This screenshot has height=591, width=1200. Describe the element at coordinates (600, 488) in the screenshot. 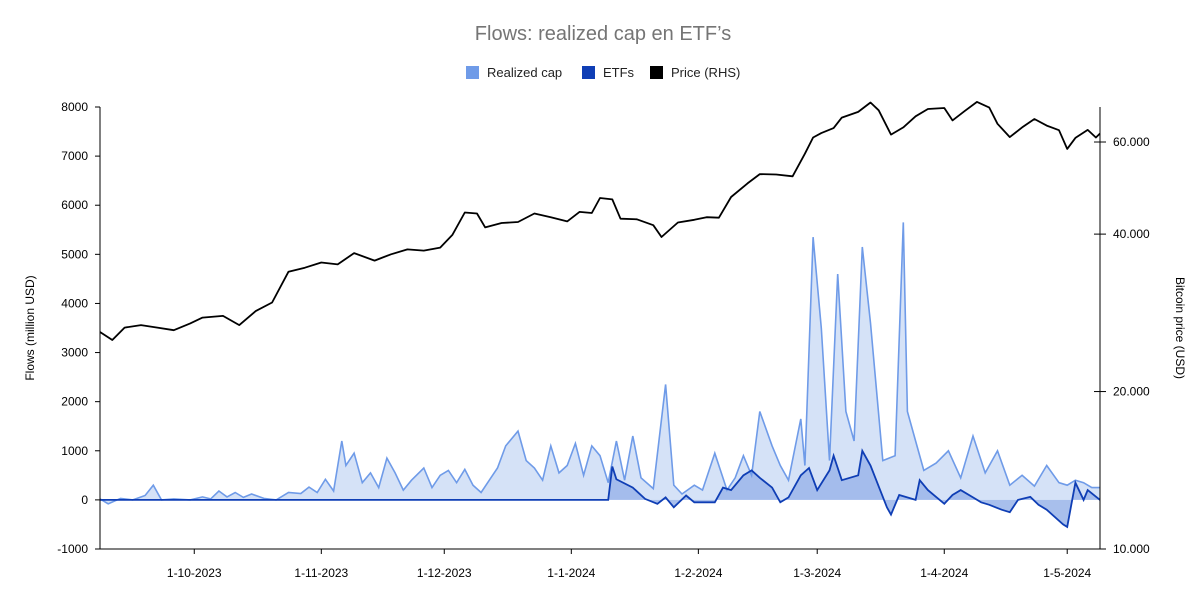

I see `etfs-line` at that location.